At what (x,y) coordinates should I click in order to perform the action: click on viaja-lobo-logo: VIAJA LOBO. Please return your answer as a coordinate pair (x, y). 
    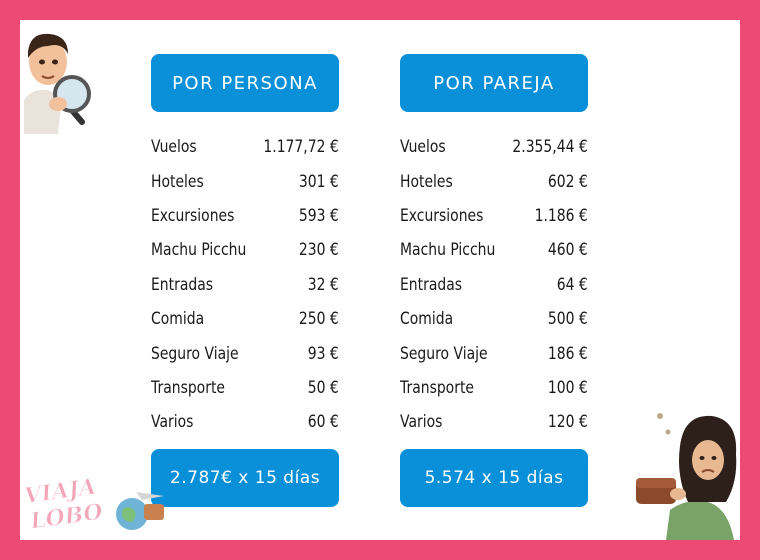
    Looking at the image, I should click on (94, 504).